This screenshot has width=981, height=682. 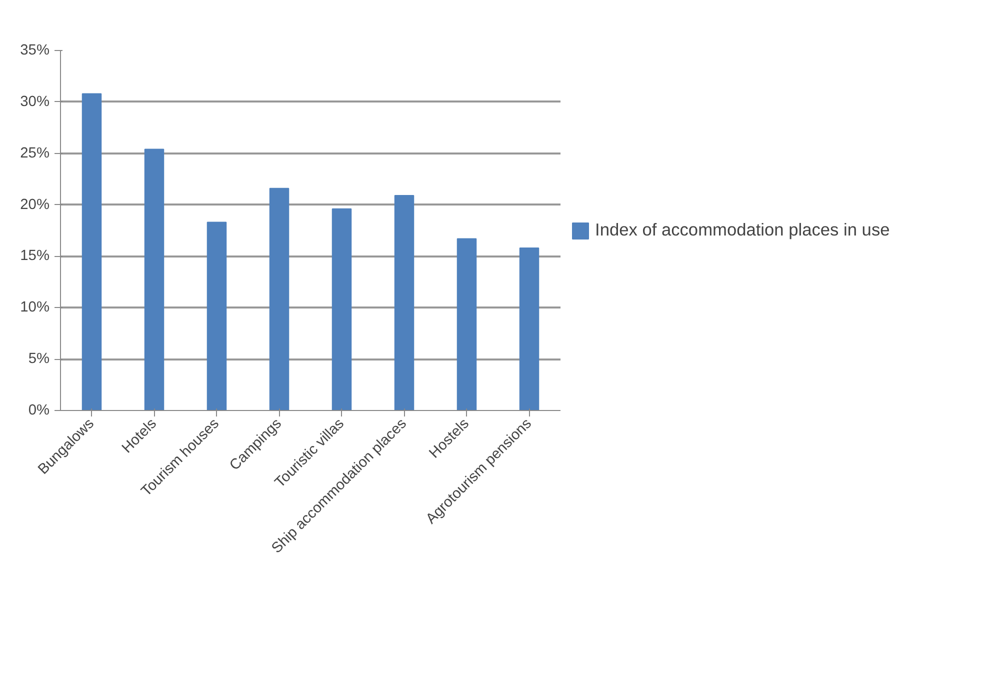 I want to click on y-tick-label: 5%, so click(x=39, y=359).